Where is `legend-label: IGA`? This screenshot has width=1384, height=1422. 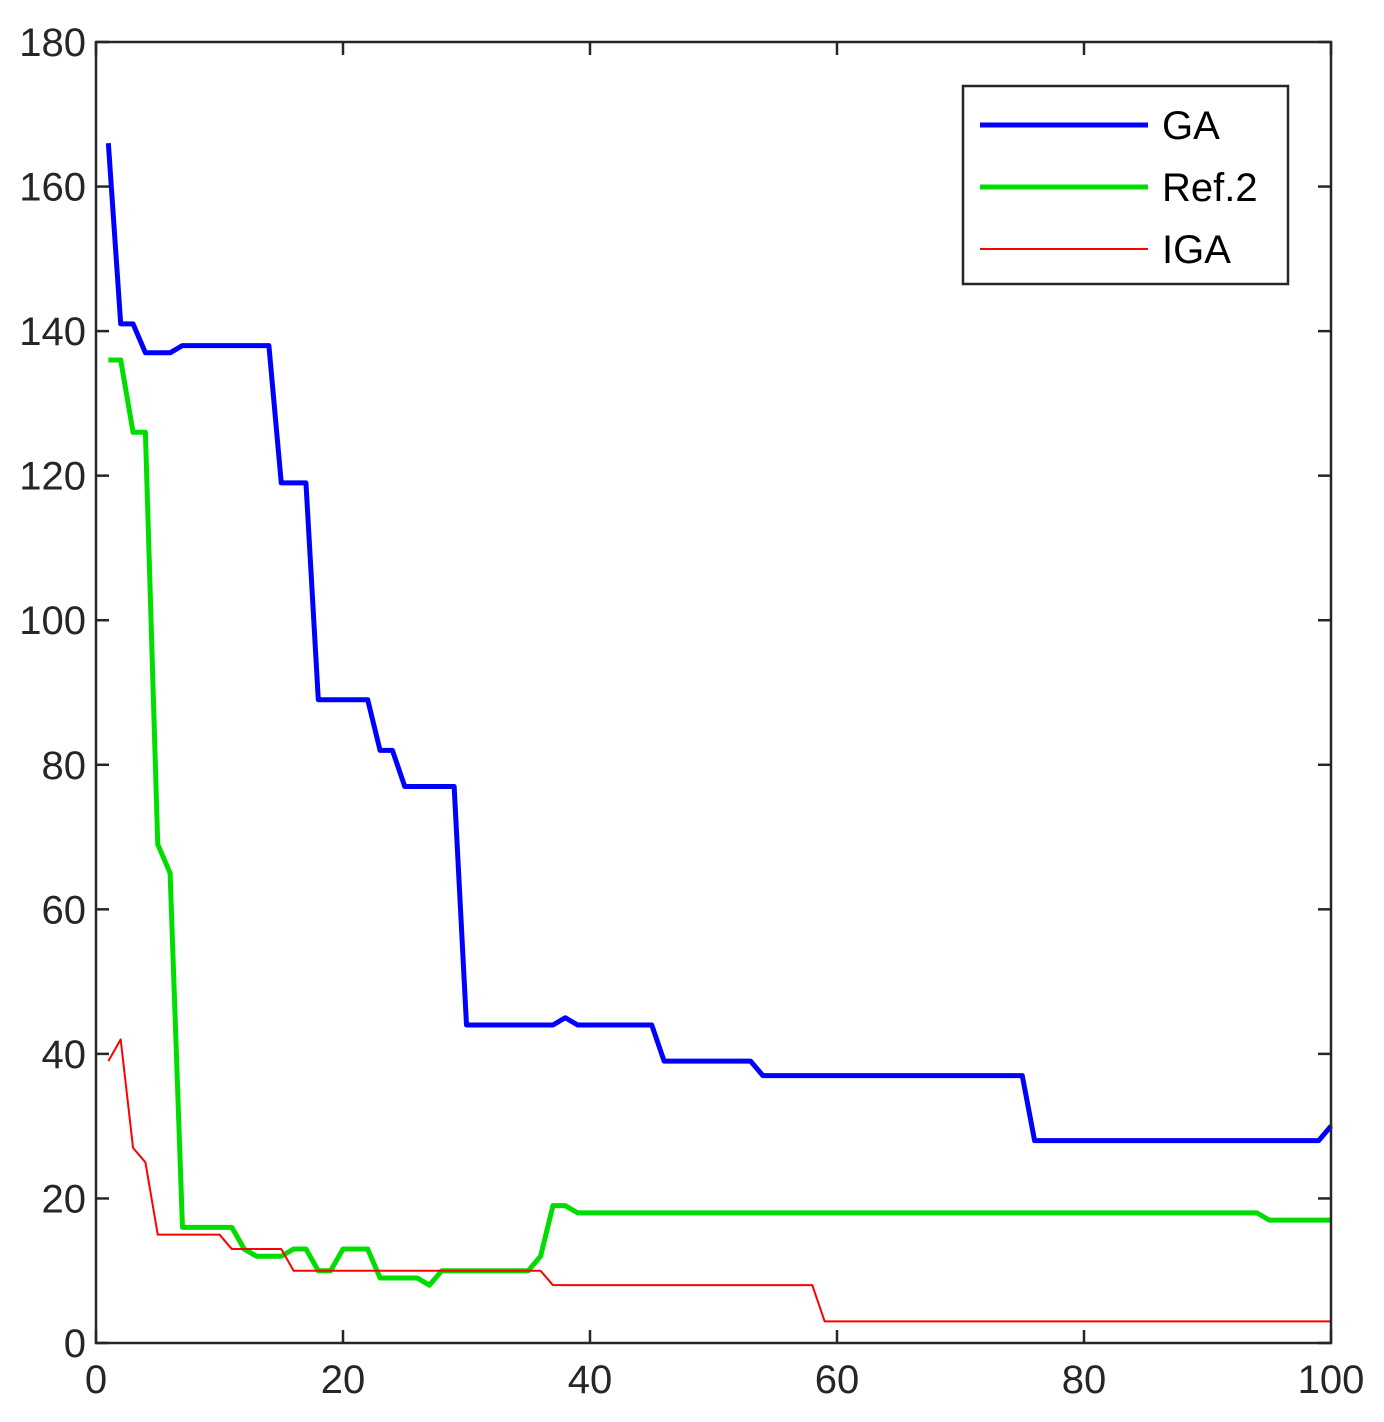 legend-label: IGA is located at coordinates (1196, 250).